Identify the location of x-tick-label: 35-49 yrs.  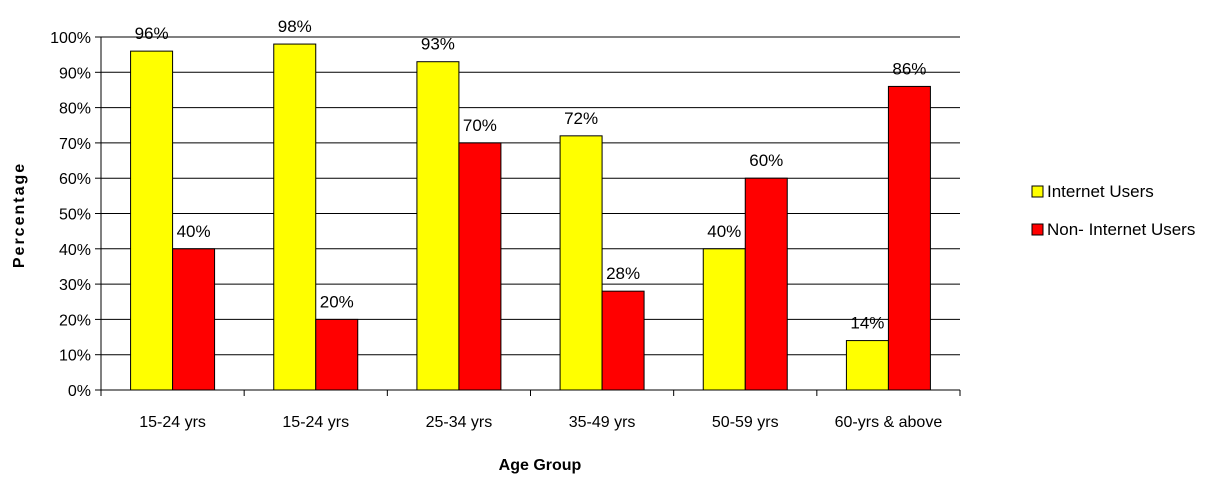
(602, 422).